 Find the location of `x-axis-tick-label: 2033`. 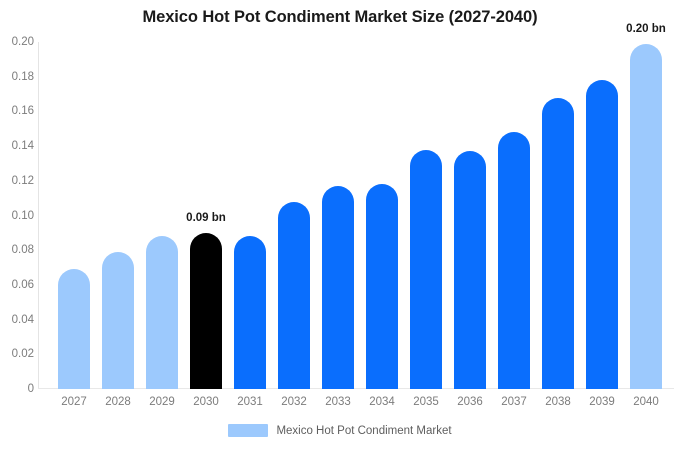

x-axis-tick-label: 2033 is located at coordinates (338, 402).